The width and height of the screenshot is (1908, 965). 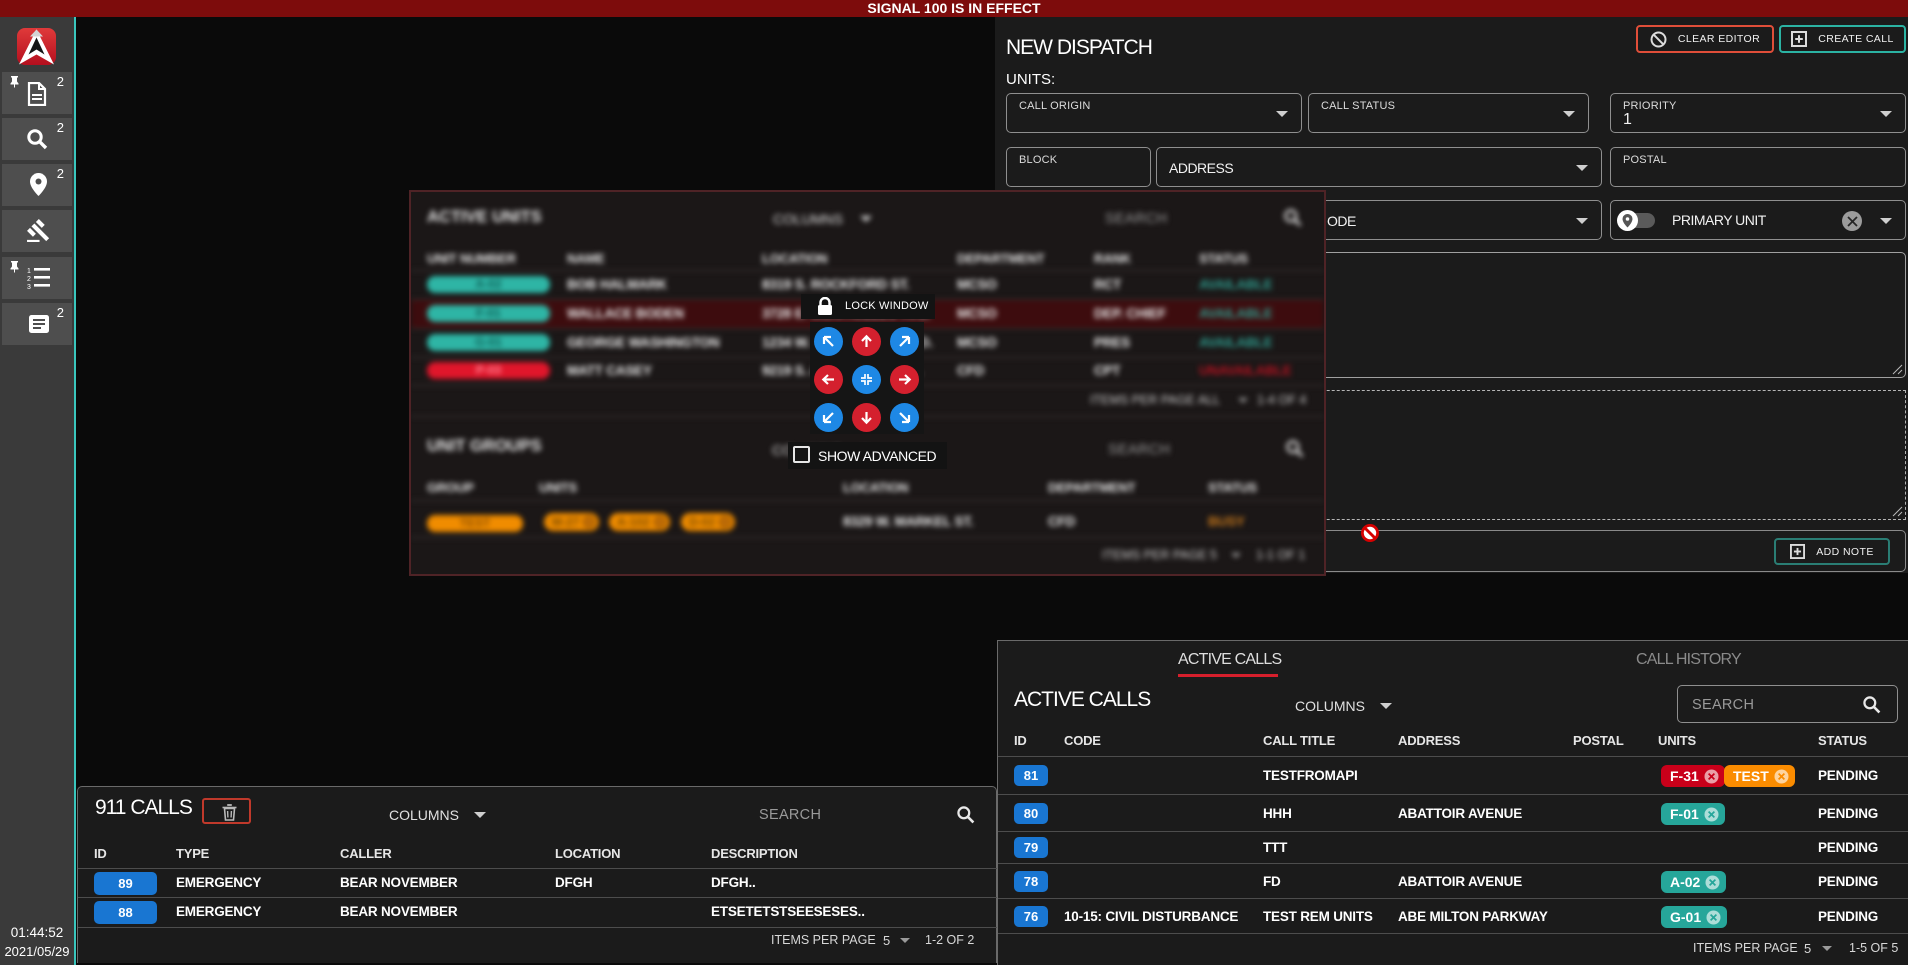 I want to click on svg-text: 2, so click(x=29, y=279).